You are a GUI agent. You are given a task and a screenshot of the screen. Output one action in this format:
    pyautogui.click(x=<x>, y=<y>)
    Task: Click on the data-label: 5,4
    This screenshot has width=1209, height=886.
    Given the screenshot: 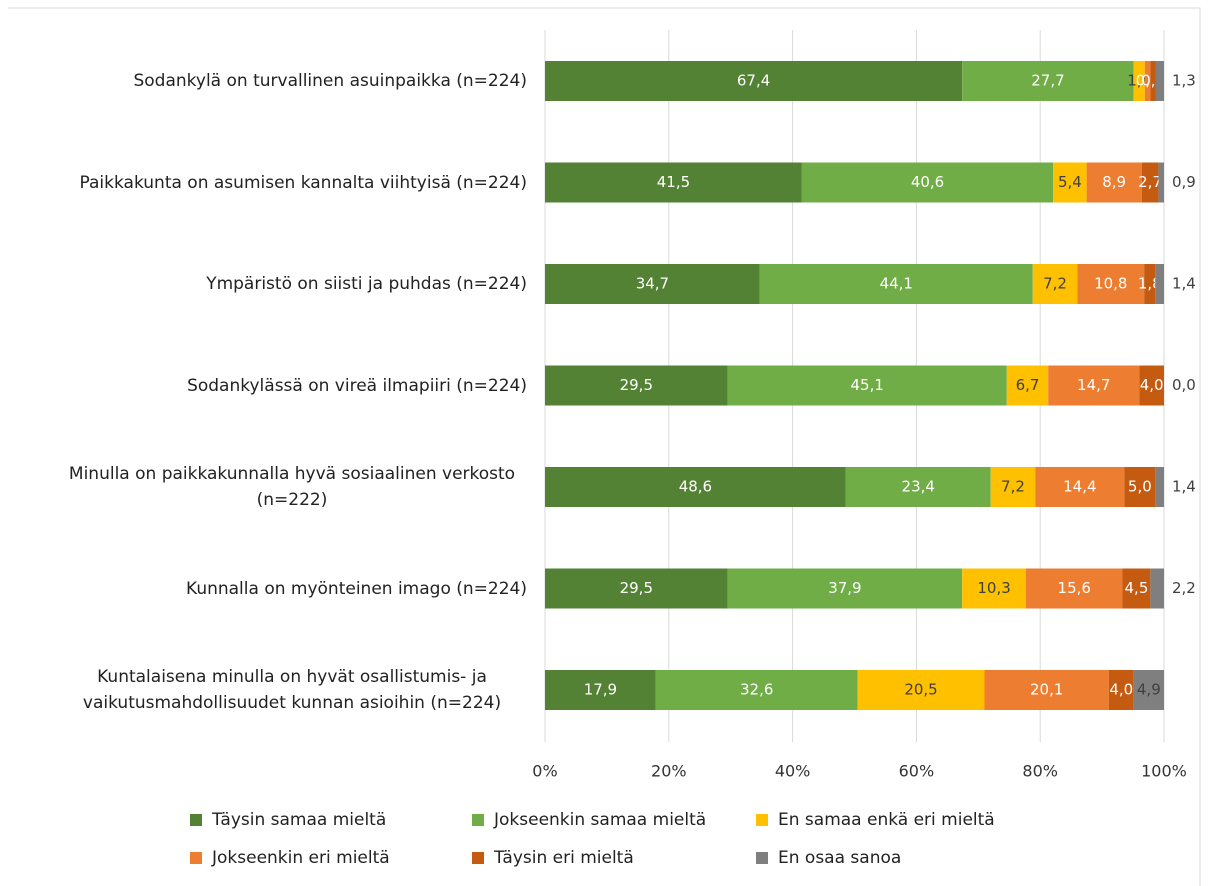 What is the action you would take?
    pyautogui.click(x=1070, y=182)
    